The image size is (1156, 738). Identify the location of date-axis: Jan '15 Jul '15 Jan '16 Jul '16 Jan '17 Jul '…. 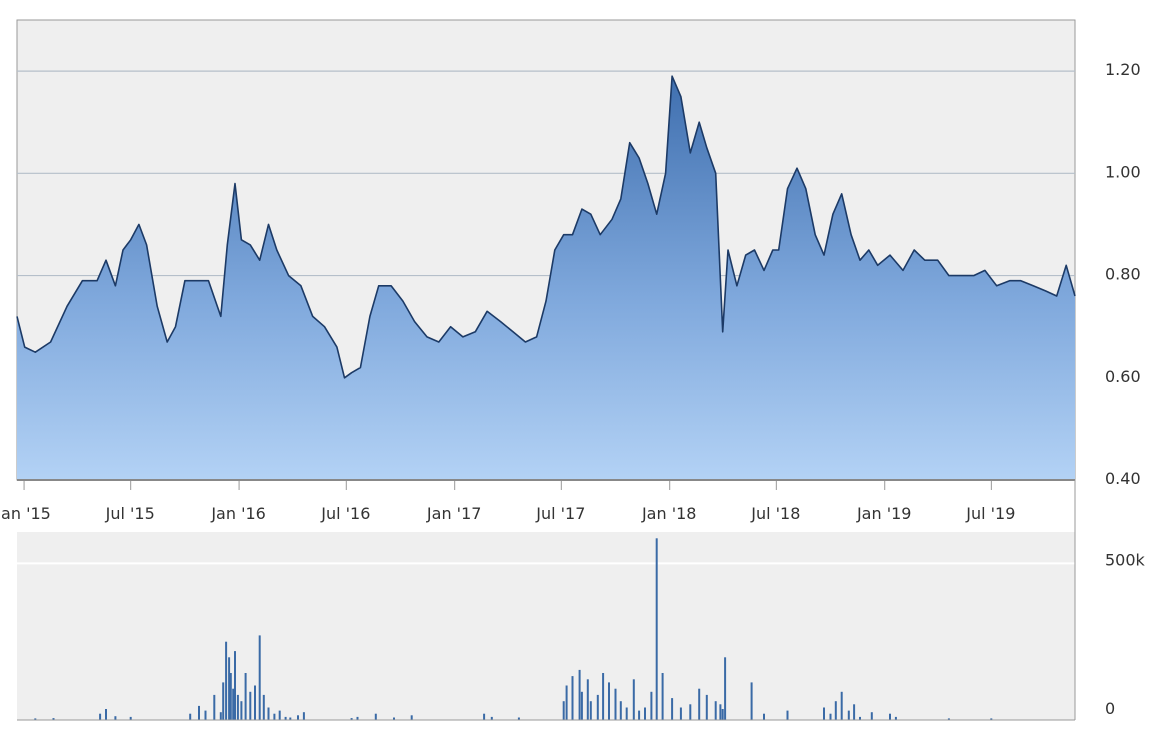
(507, 502).